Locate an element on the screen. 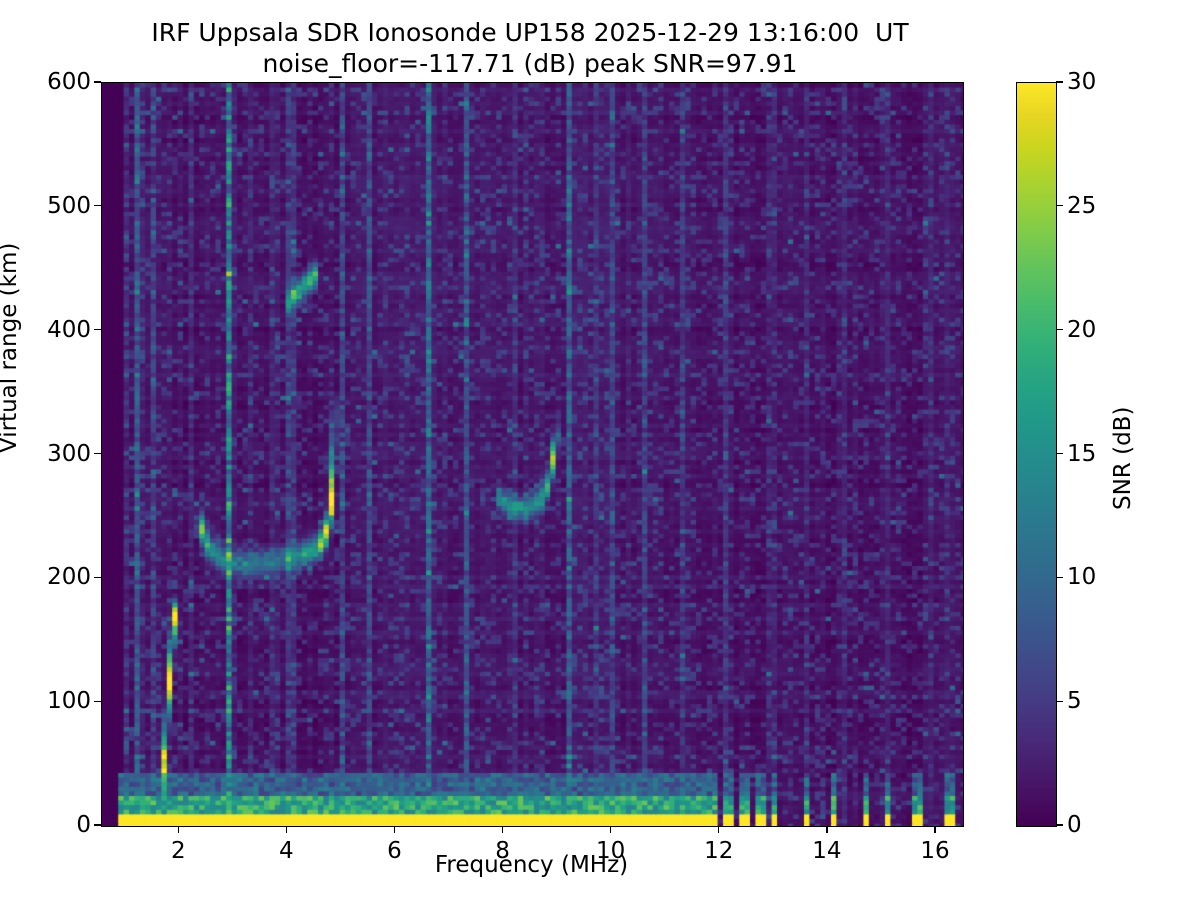 This screenshot has width=1200, height=900. colorbar-tick-label-20: 20 is located at coordinates (1082, 329).